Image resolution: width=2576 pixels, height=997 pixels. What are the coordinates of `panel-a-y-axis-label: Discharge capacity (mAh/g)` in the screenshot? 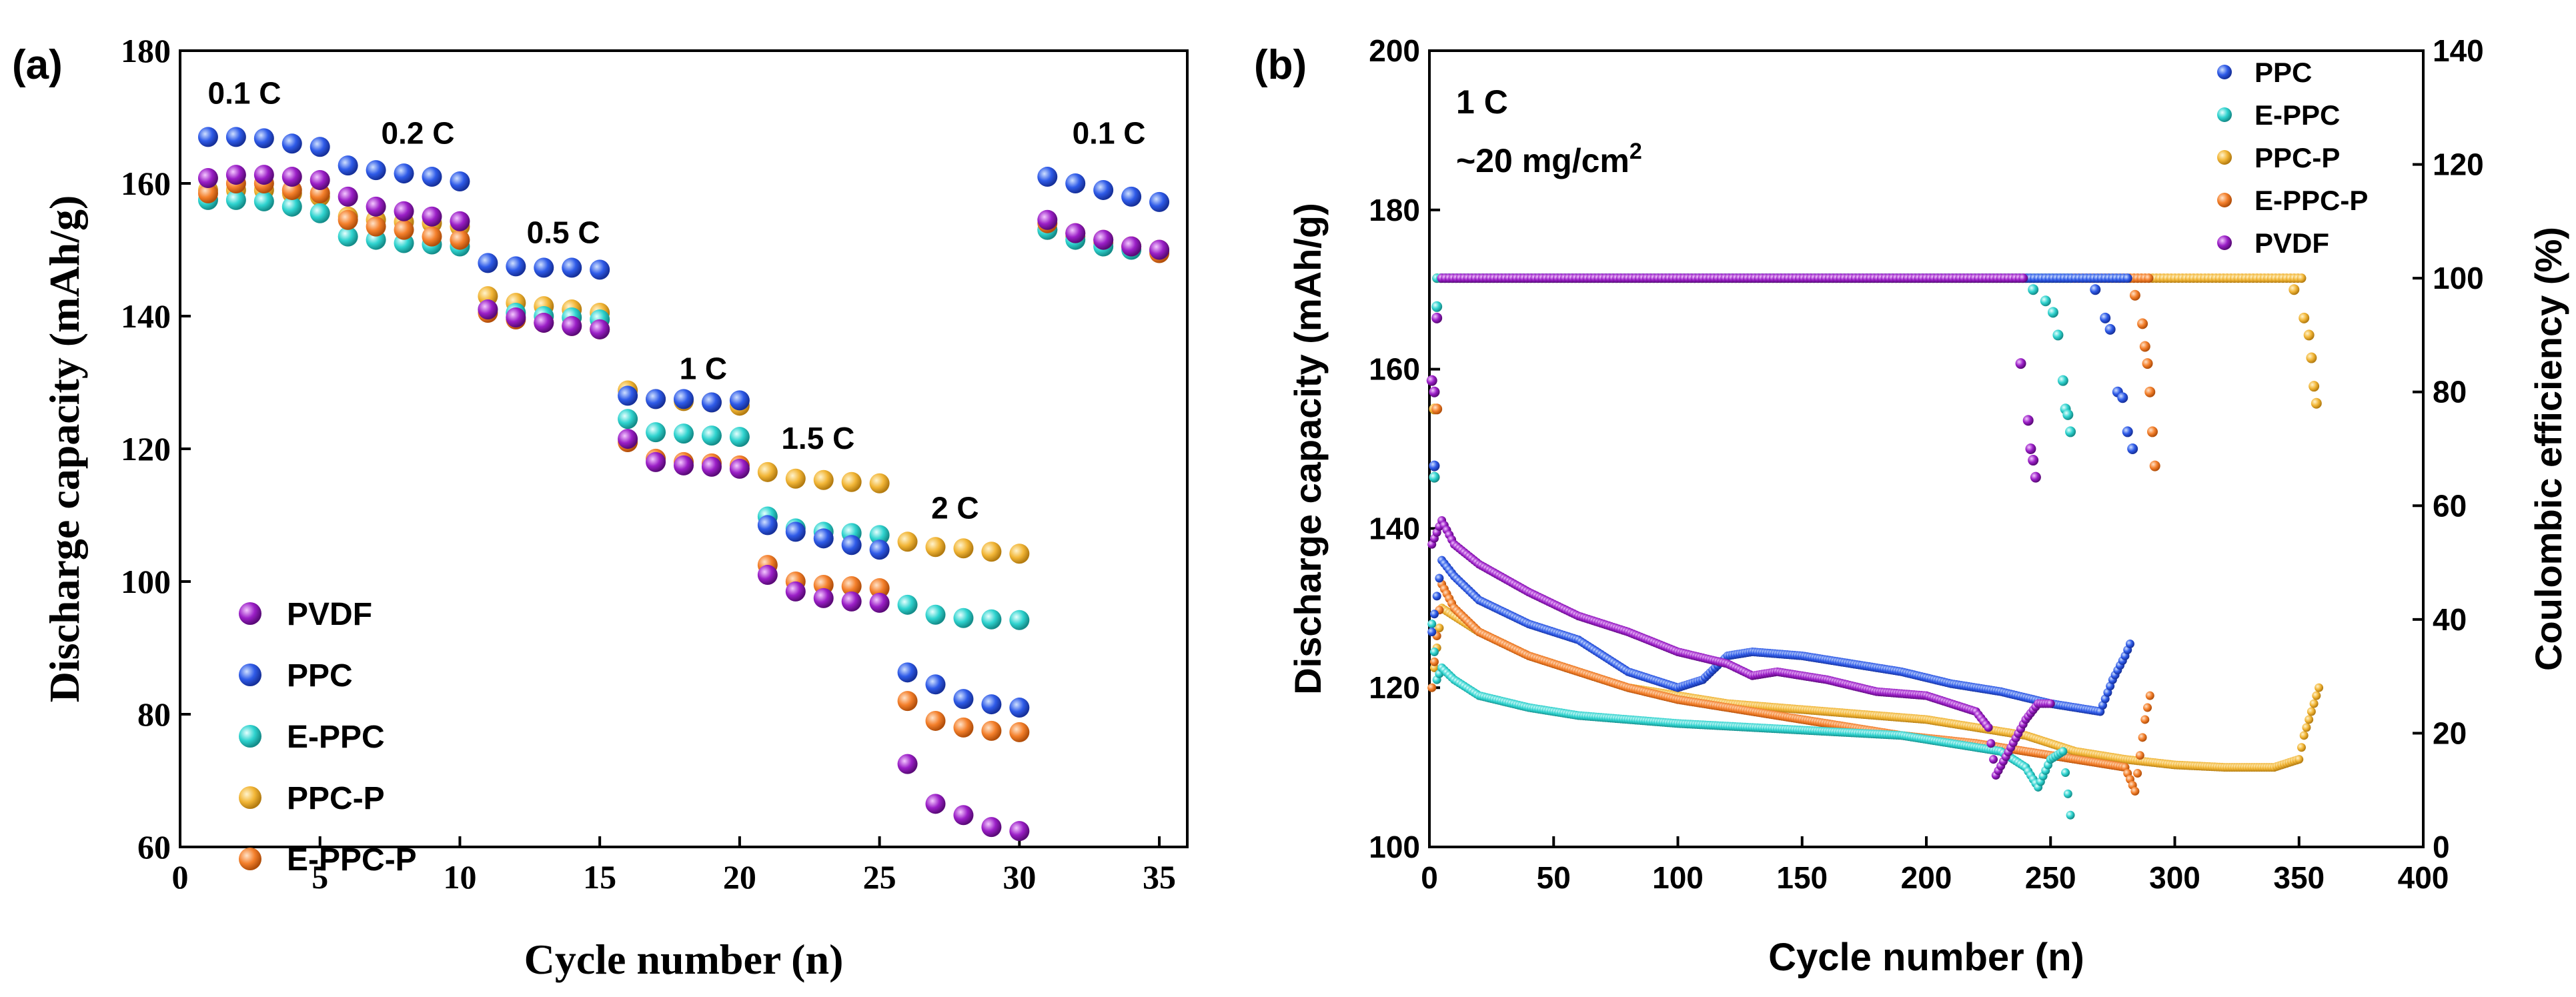 It's located at (64, 449).